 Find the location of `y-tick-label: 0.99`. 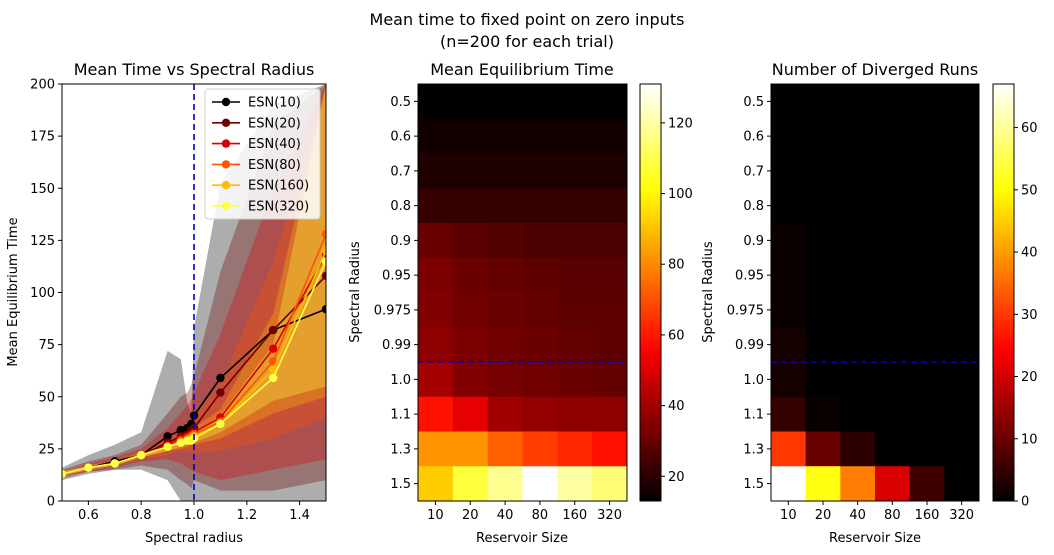

y-tick-label: 0.99 is located at coordinates (396, 345).